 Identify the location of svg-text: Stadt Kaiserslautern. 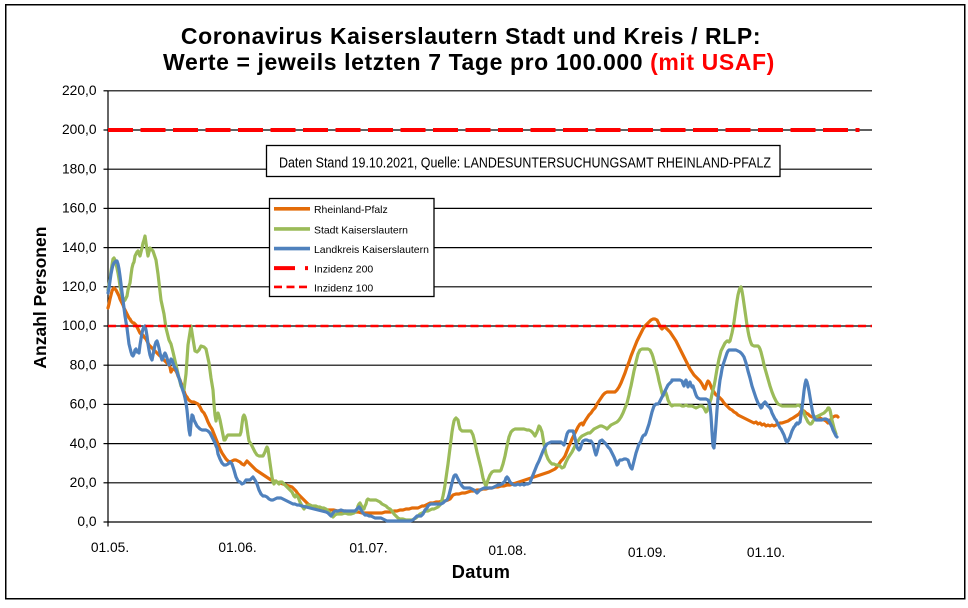
(361, 230).